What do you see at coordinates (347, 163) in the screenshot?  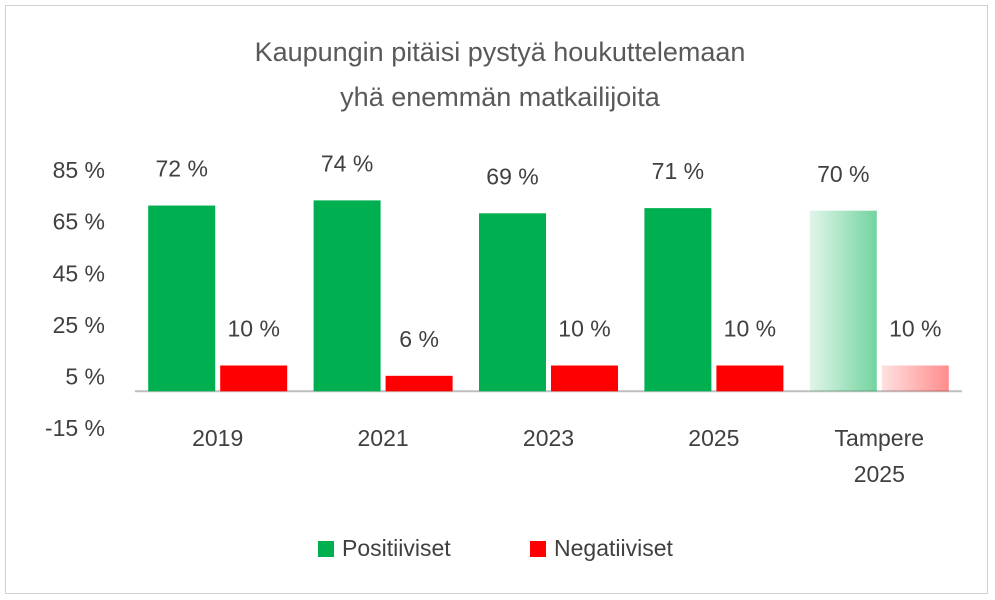 I see `data-label: 74 %` at bounding box center [347, 163].